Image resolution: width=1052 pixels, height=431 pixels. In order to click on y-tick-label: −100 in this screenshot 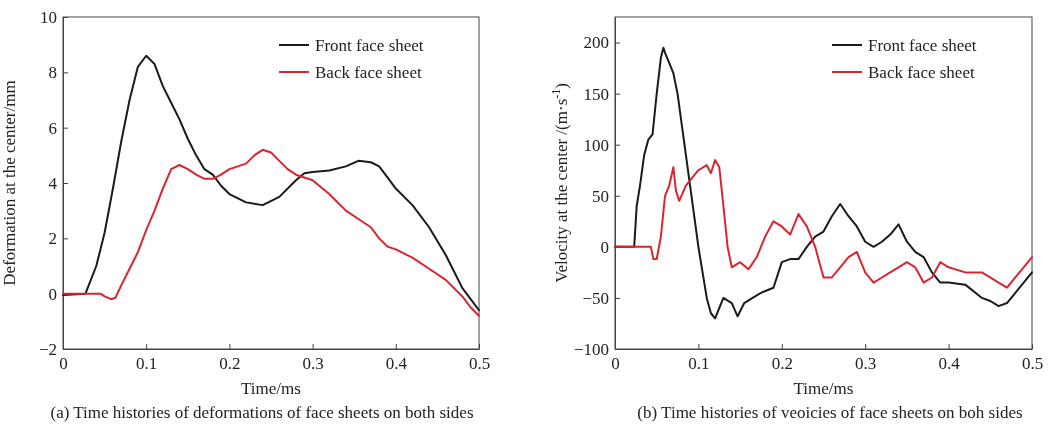, I will do `click(591, 349)`.